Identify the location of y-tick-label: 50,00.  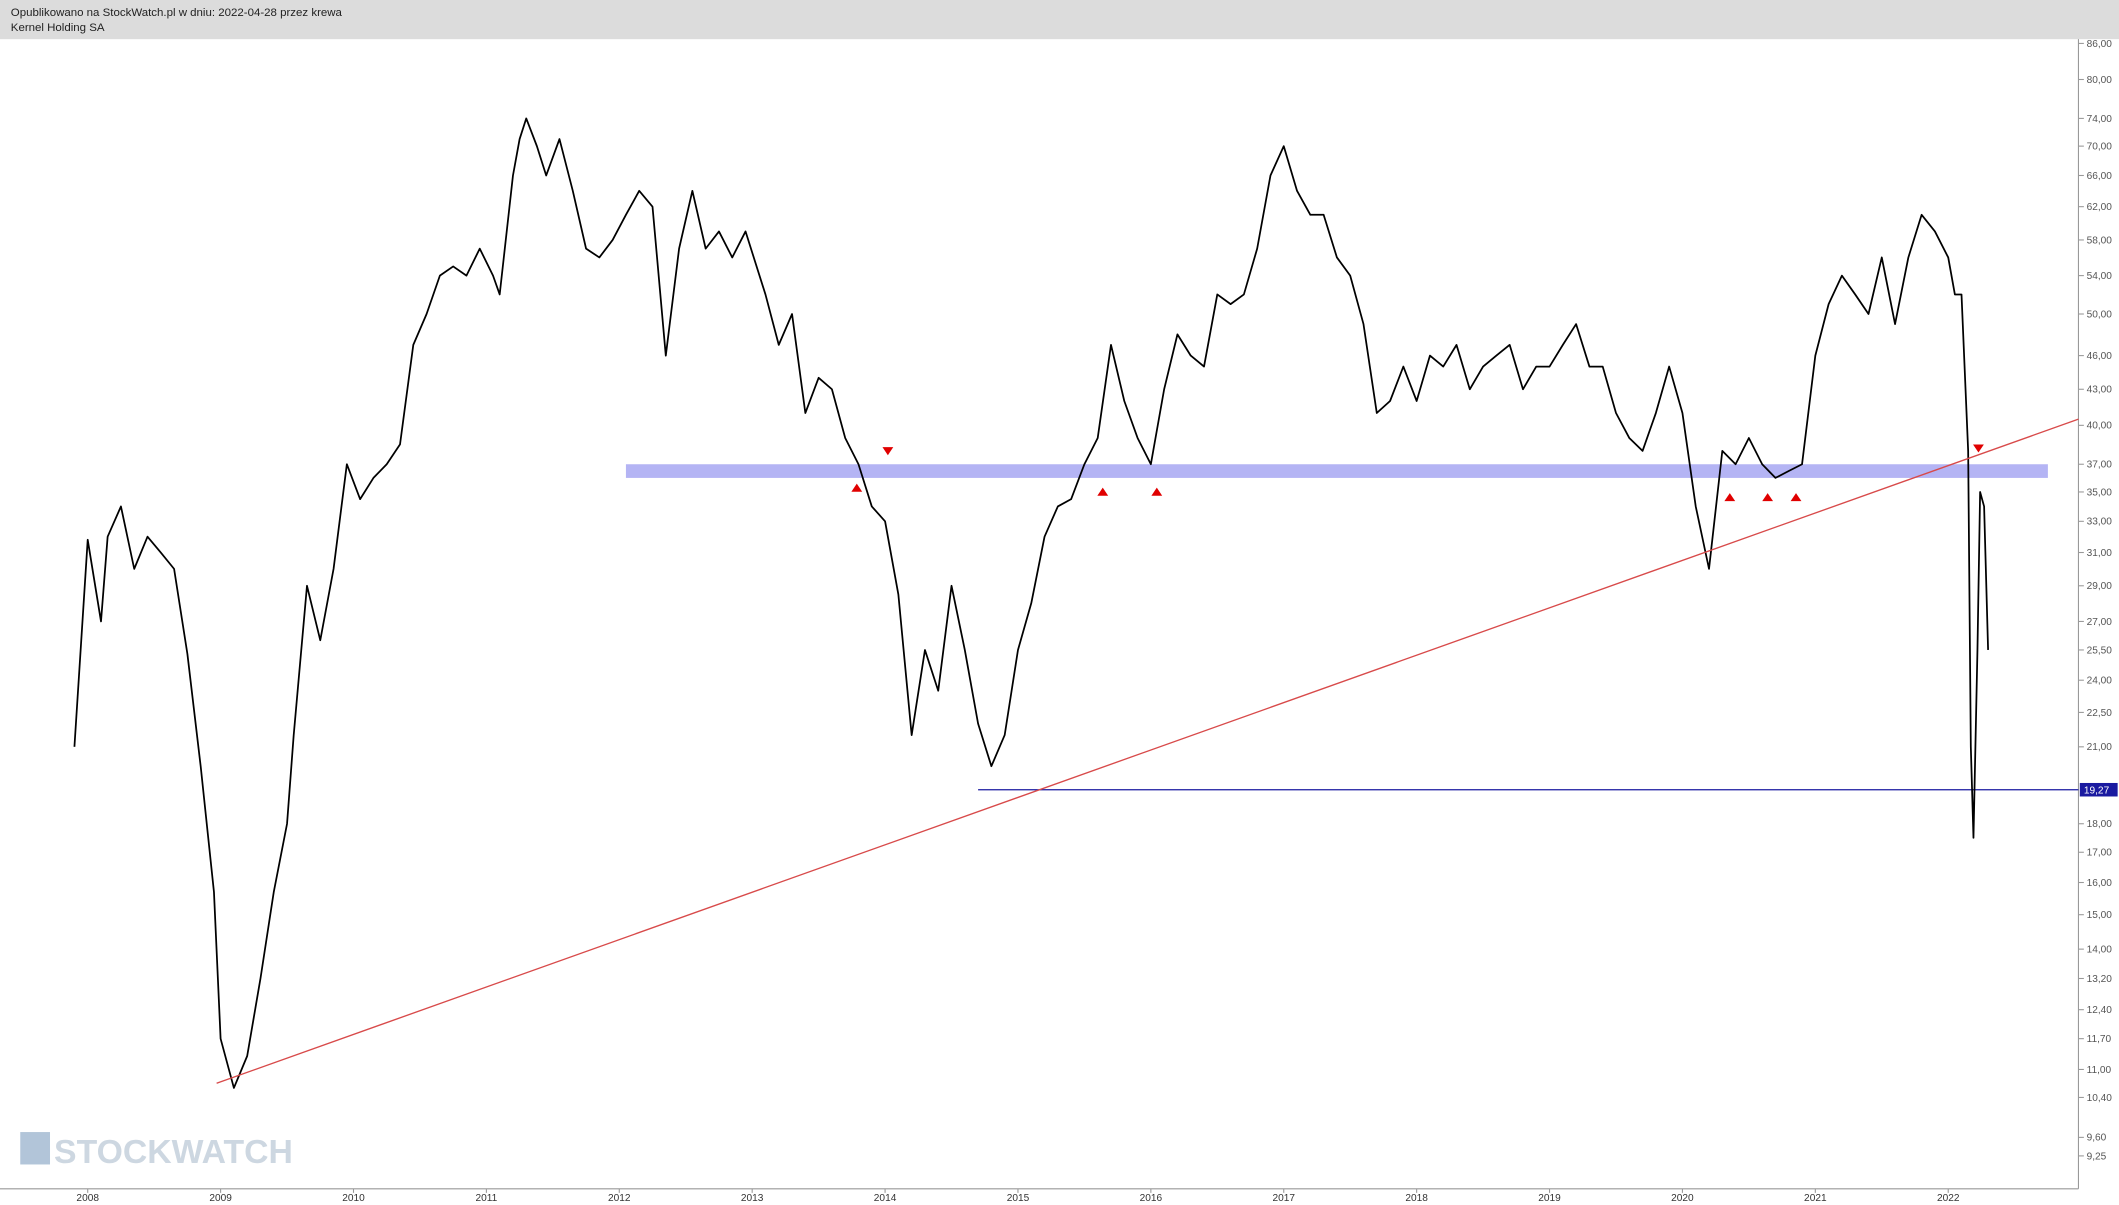
(2100, 314).